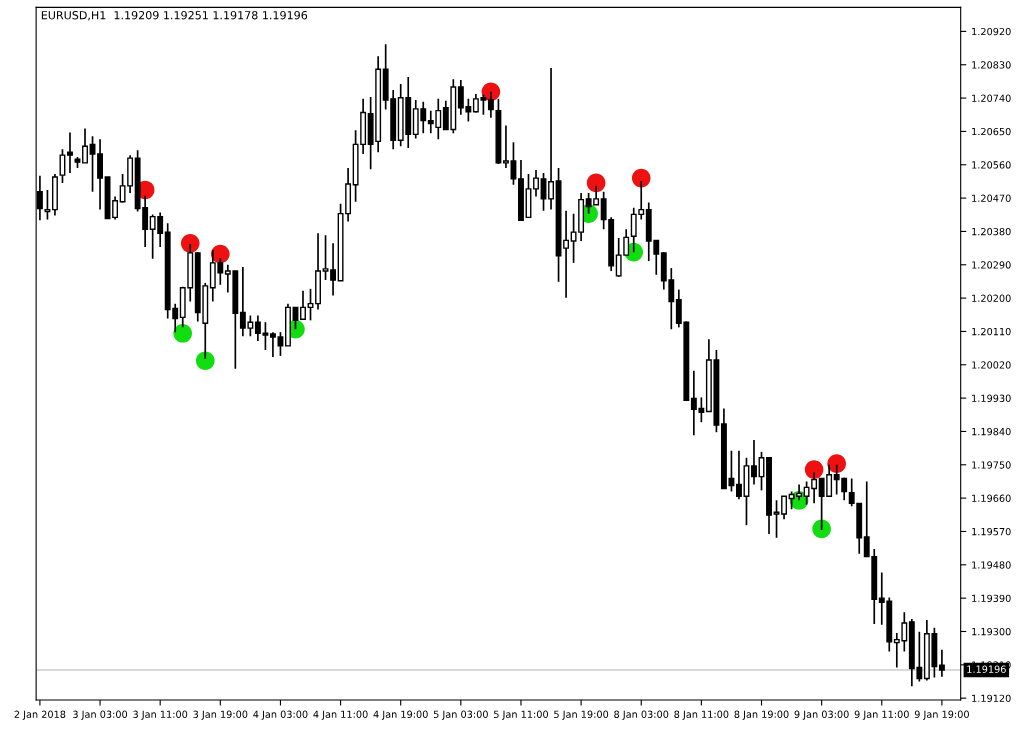 The height and width of the screenshot is (733, 1033). Describe the element at coordinates (460, 715) in the screenshot. I see `x-tick-label: 5 Jan 03:00` at that location.